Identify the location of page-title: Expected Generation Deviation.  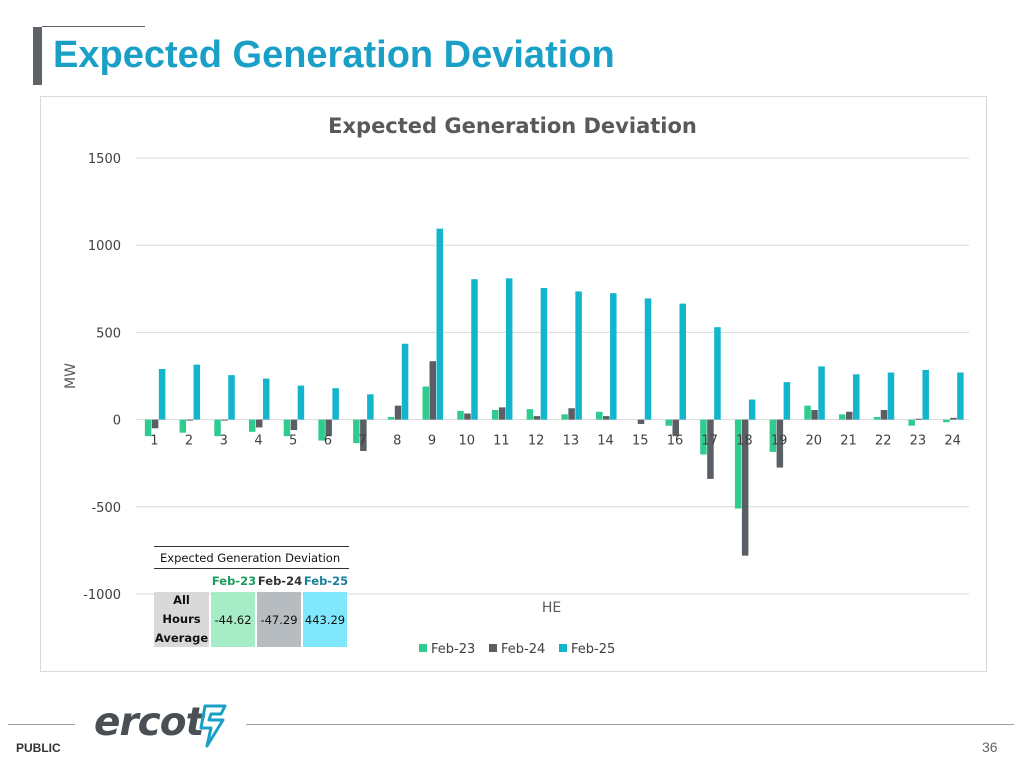
(334, 55).